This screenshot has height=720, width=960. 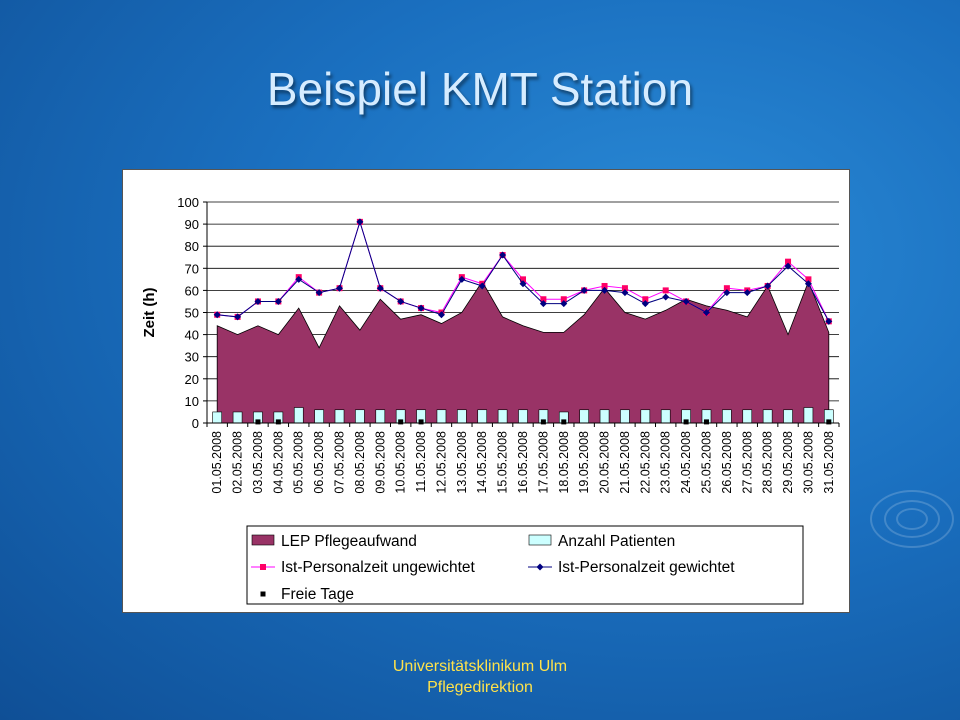 What do you see at coordinates (616, 541) in the screenshot?
I see `legend-label-patienten: Anzahl Patienten` at bounding box center [616, 541].